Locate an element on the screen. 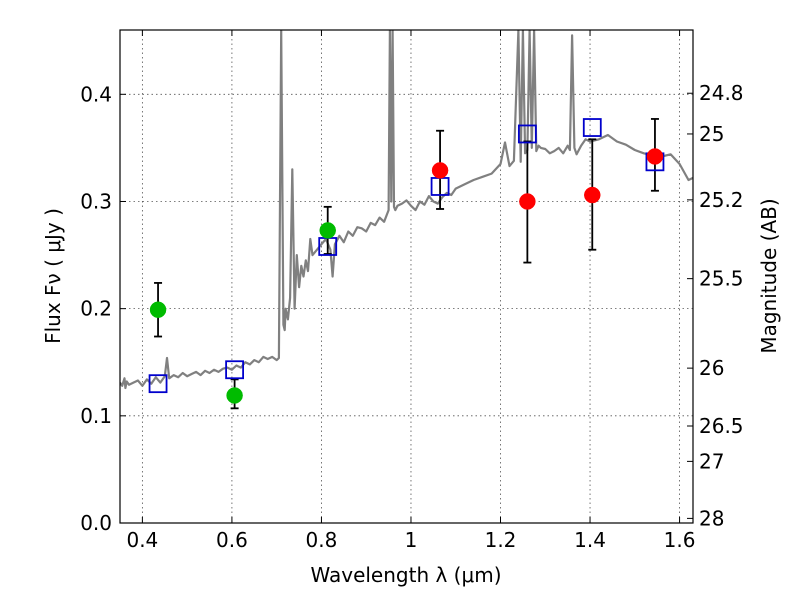 The height and width of the screenshot is (600, 800). right-tick-label: 26 is located at coordinates (711, 368).